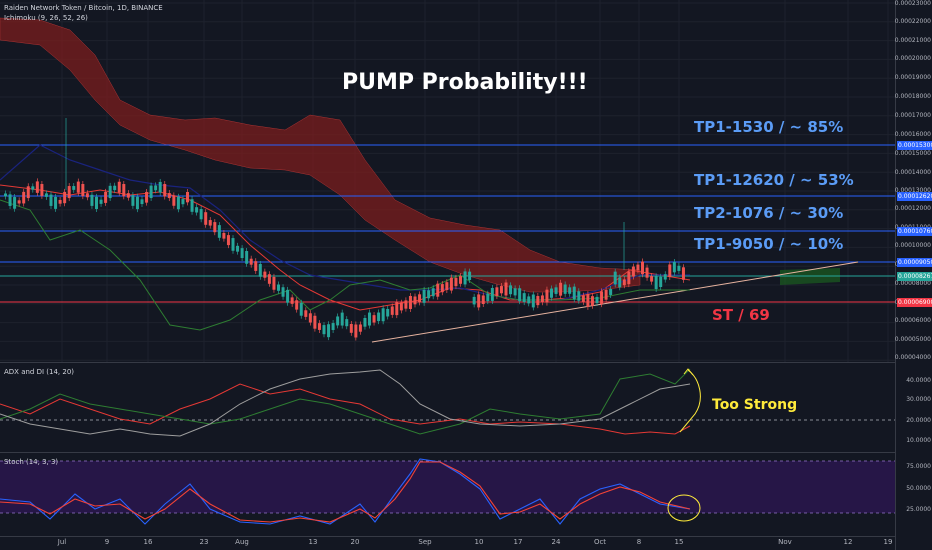 This screenshot has width=932, height=550. Describe the element at coordinates (912, 320) in the screenshot. I see `price-tick-label: 0.00006000` at that location.